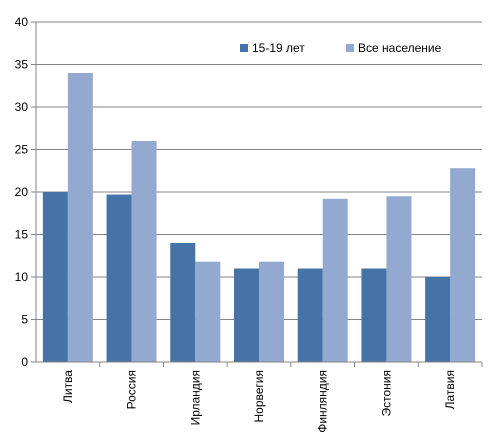 The image size is (496, 446). I want to click on y-tick-label: 40, so click(22, 22).